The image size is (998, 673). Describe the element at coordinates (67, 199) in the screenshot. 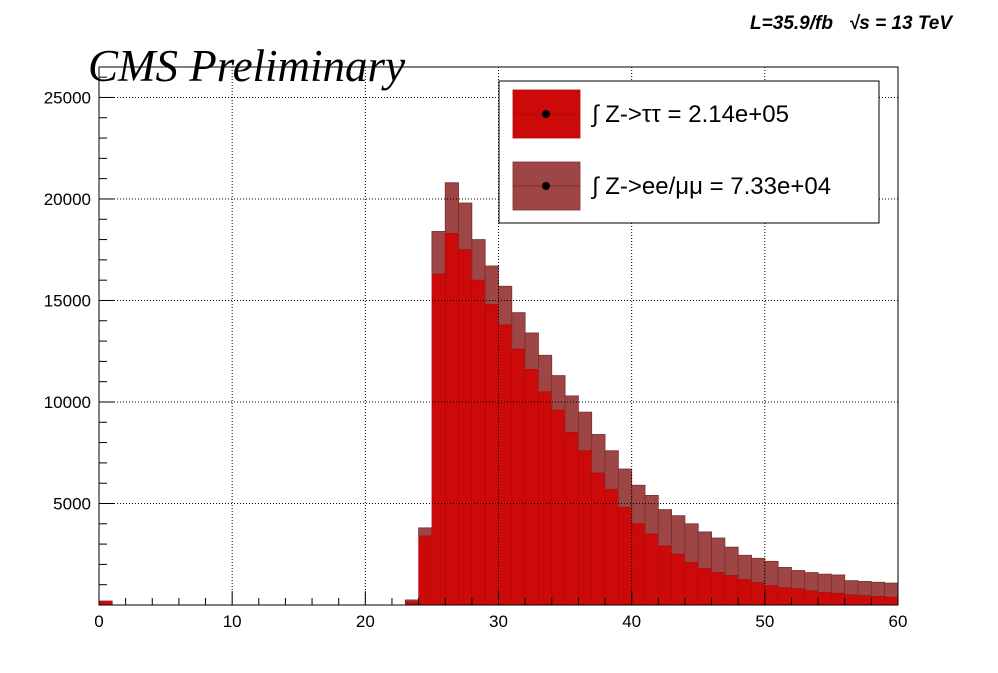

I see `y-tick-label: 20000` at that location.